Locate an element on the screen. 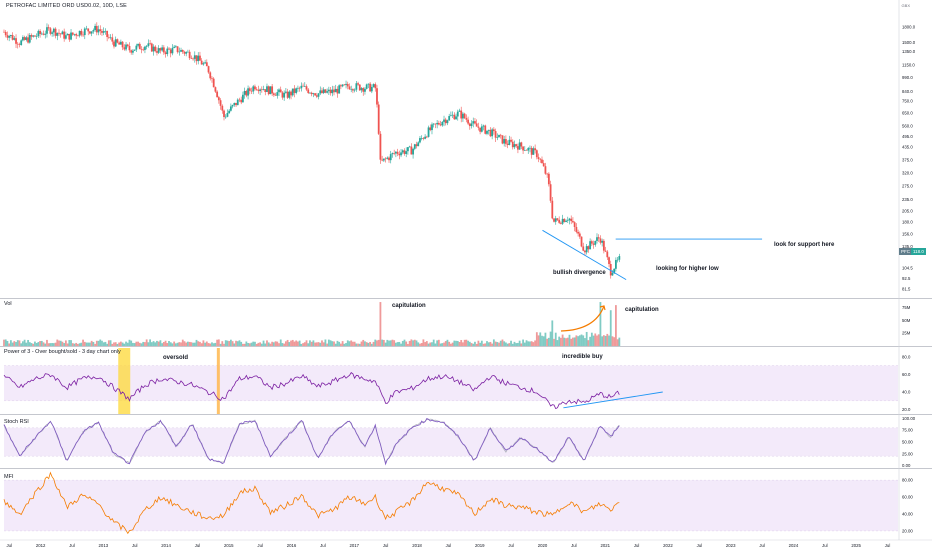 The width and height of the screenshot is (932, 555). price-tick-label: 1500.0 is located at coordinates (909, 42).